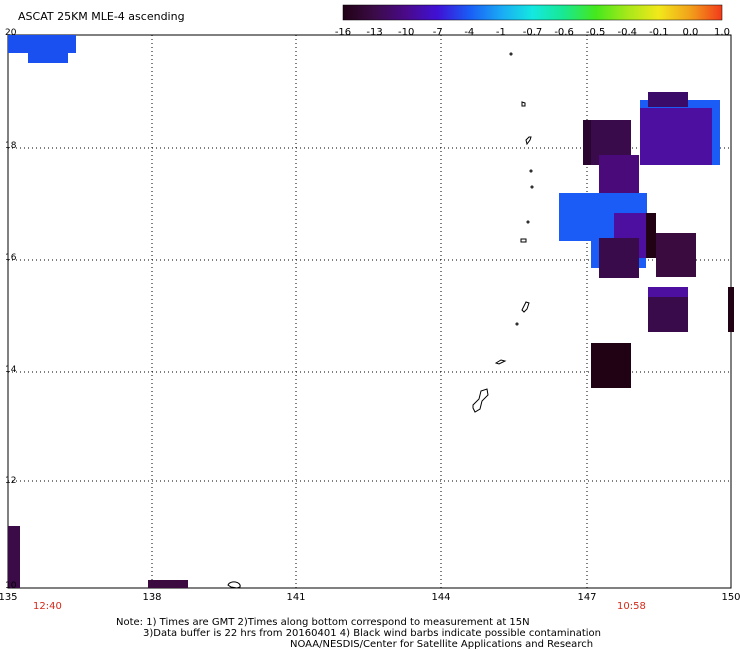  I want to click on colorbar-tick-label: 1.0, so click(722, 32).